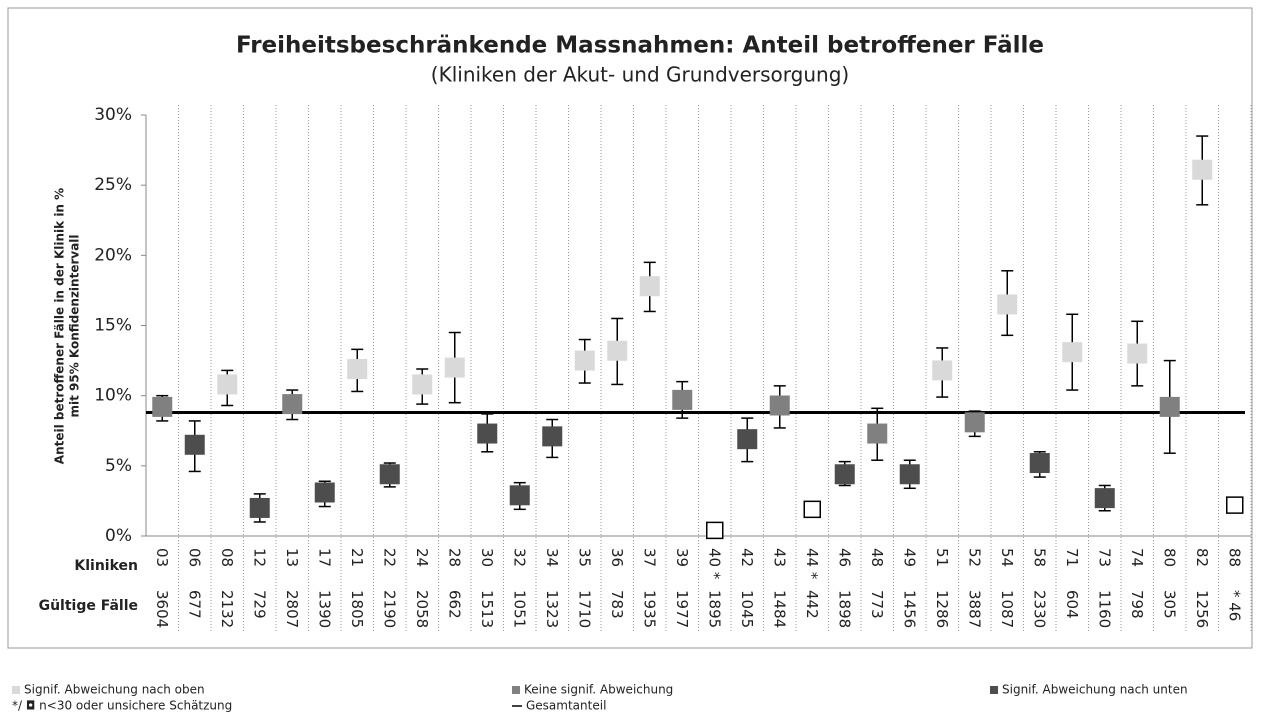 Image resolution: width=1261 pixels, height=719 pixels. Describe the element at coordinates (357, 609) in the screenshot. I see `case-count: 1805` at that location.